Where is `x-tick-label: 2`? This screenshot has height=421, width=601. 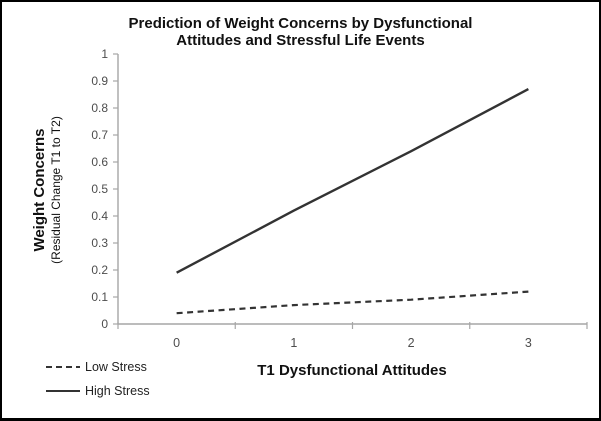 x-tick-label: 2 is located at coordinates (411, 343).